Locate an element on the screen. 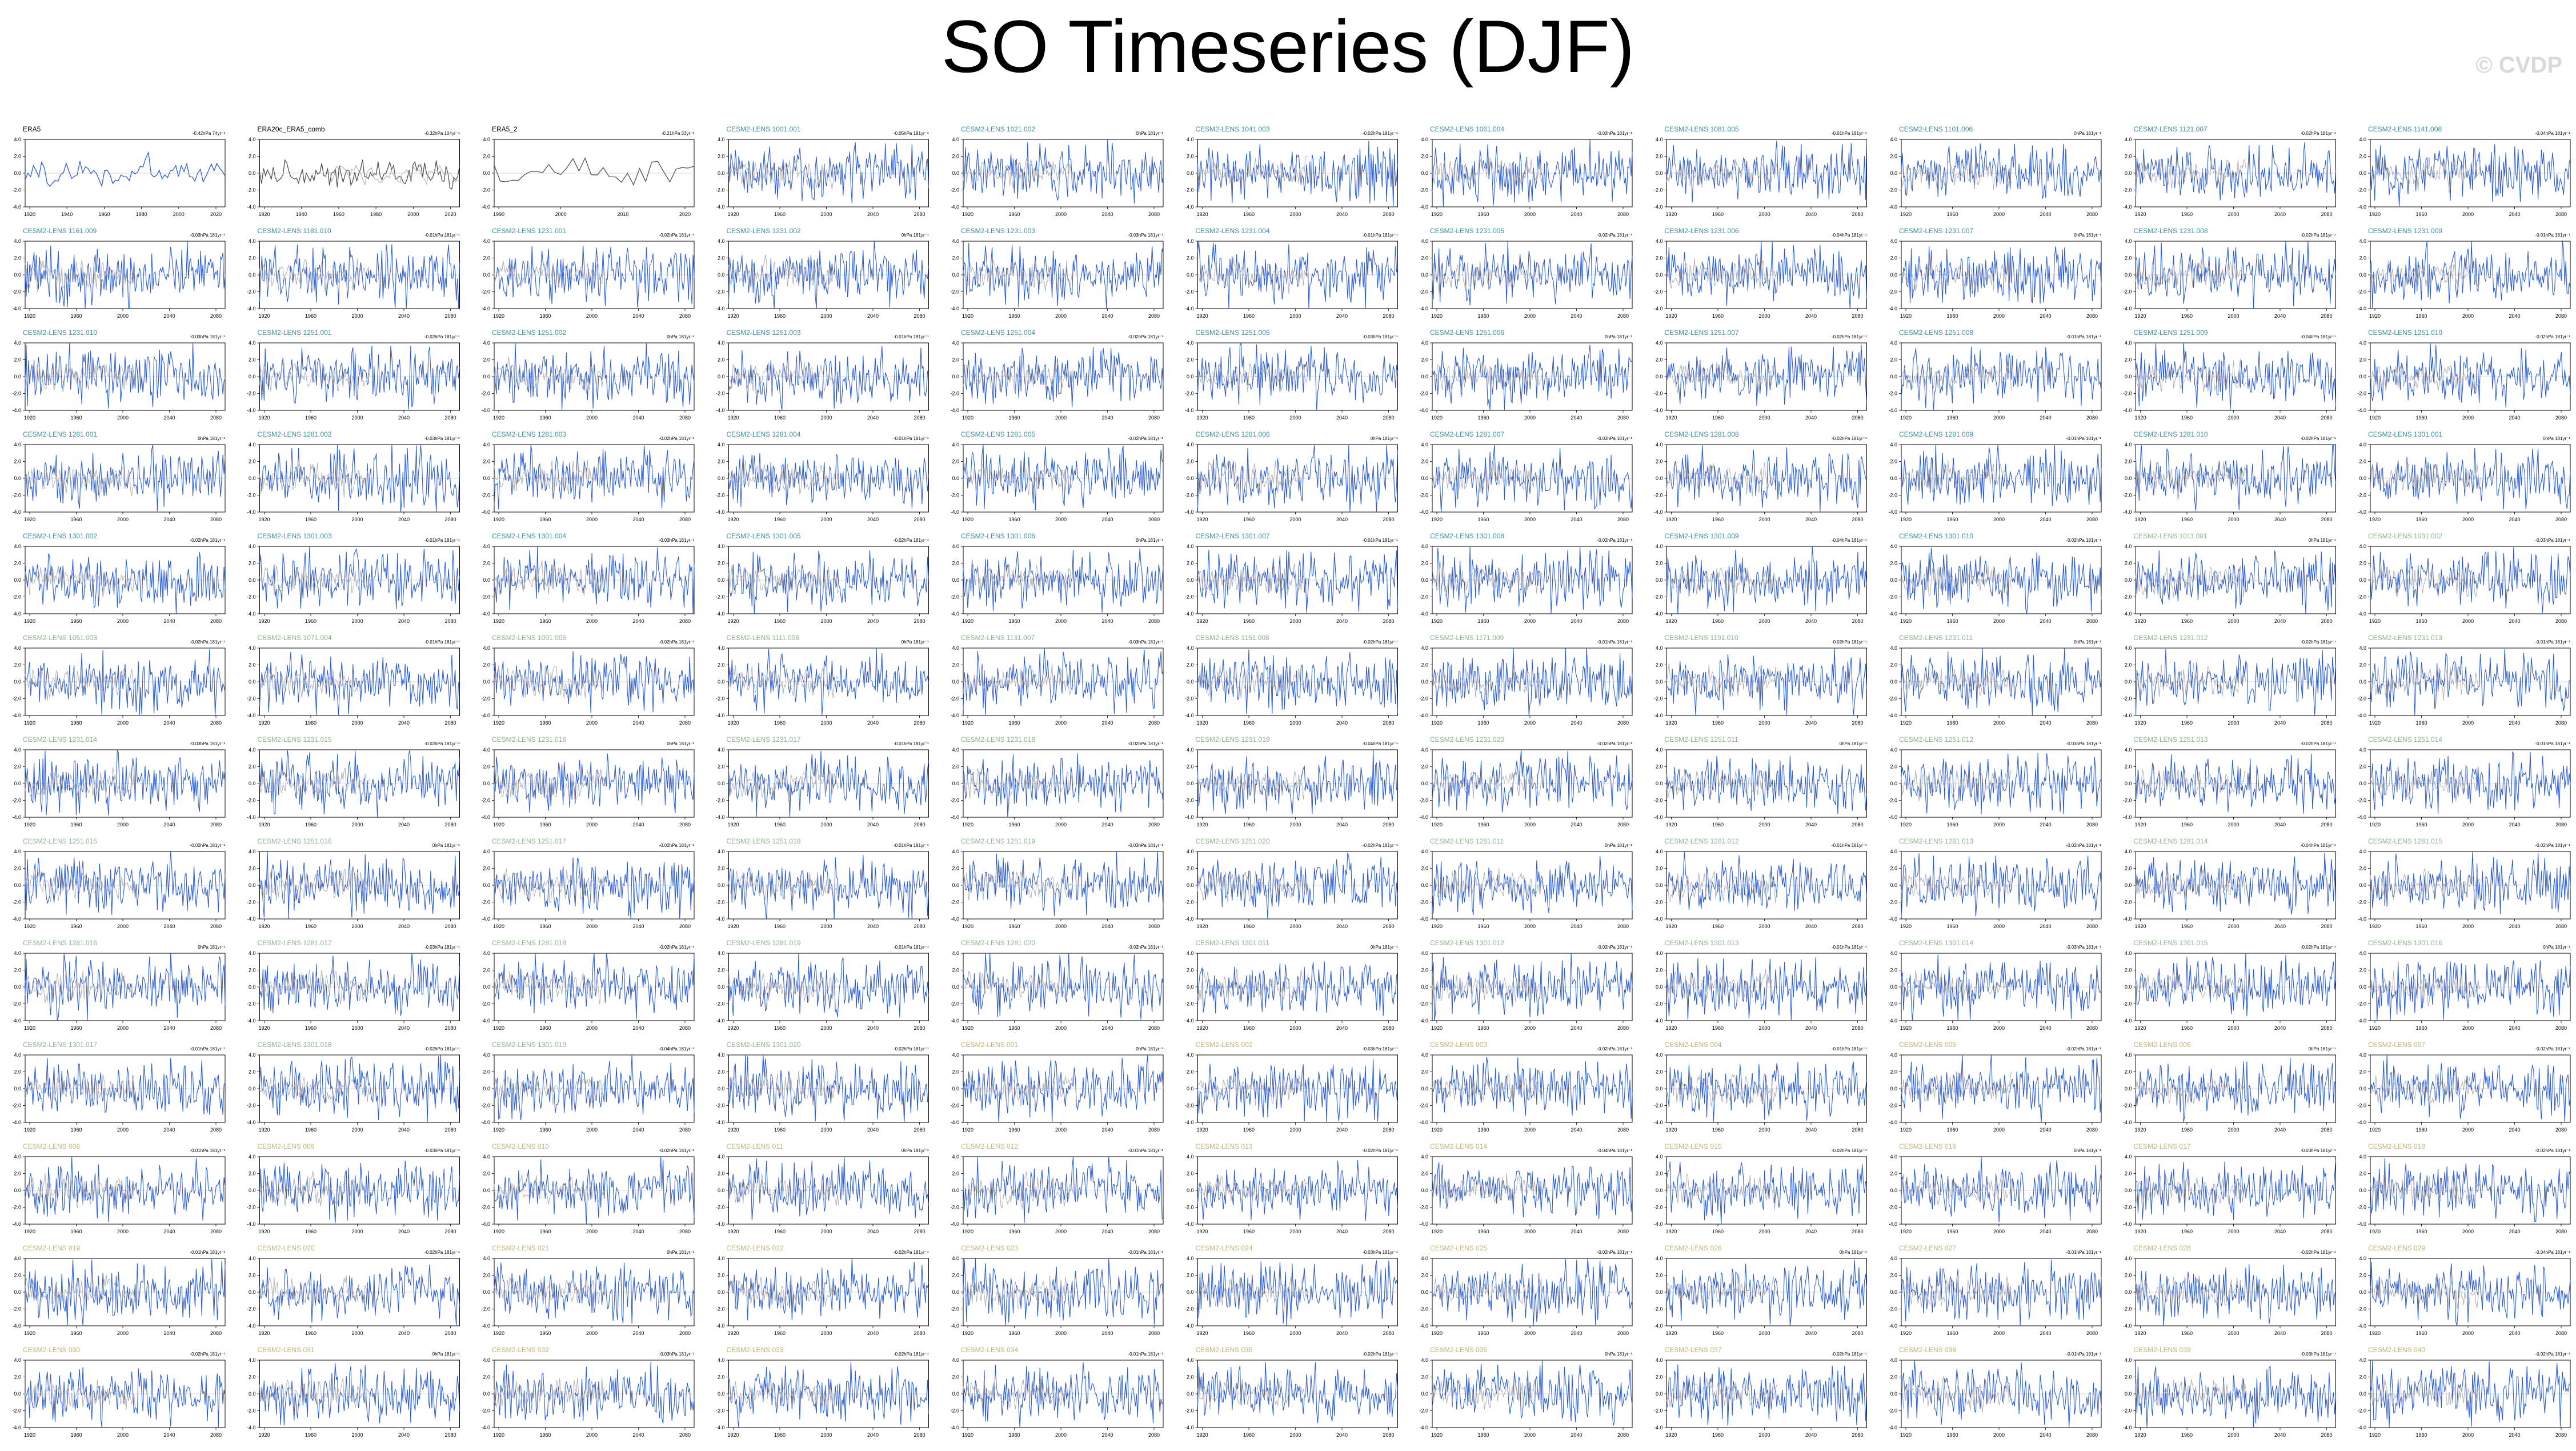  panel-trend: -0.32hPa 104yr⁻¹ is located at coordinates (442, 133).